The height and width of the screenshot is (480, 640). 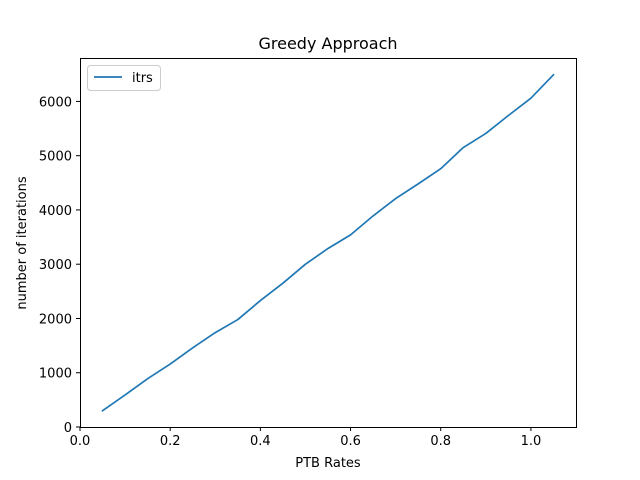 I want to click on x-tick-label: 0.8, so click(x=440, y=441).